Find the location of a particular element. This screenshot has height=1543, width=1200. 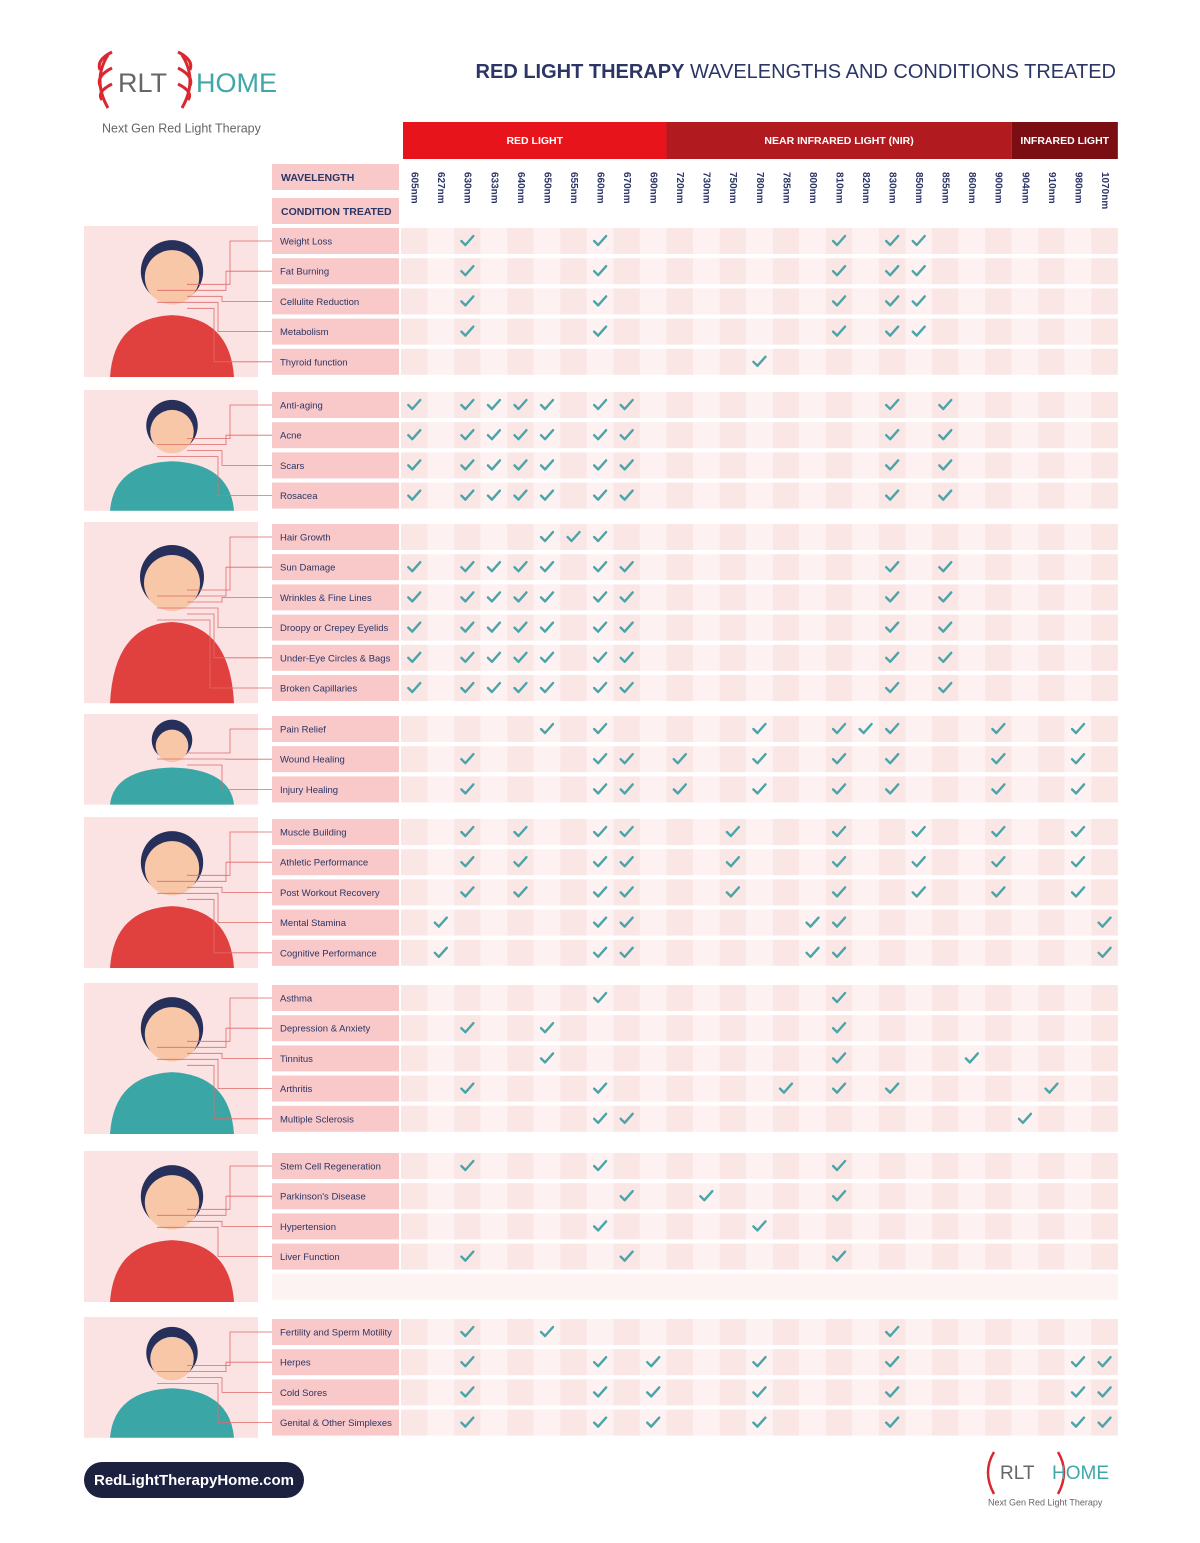

wavelength-label: 980nm is located at coordinates (1077, 188).